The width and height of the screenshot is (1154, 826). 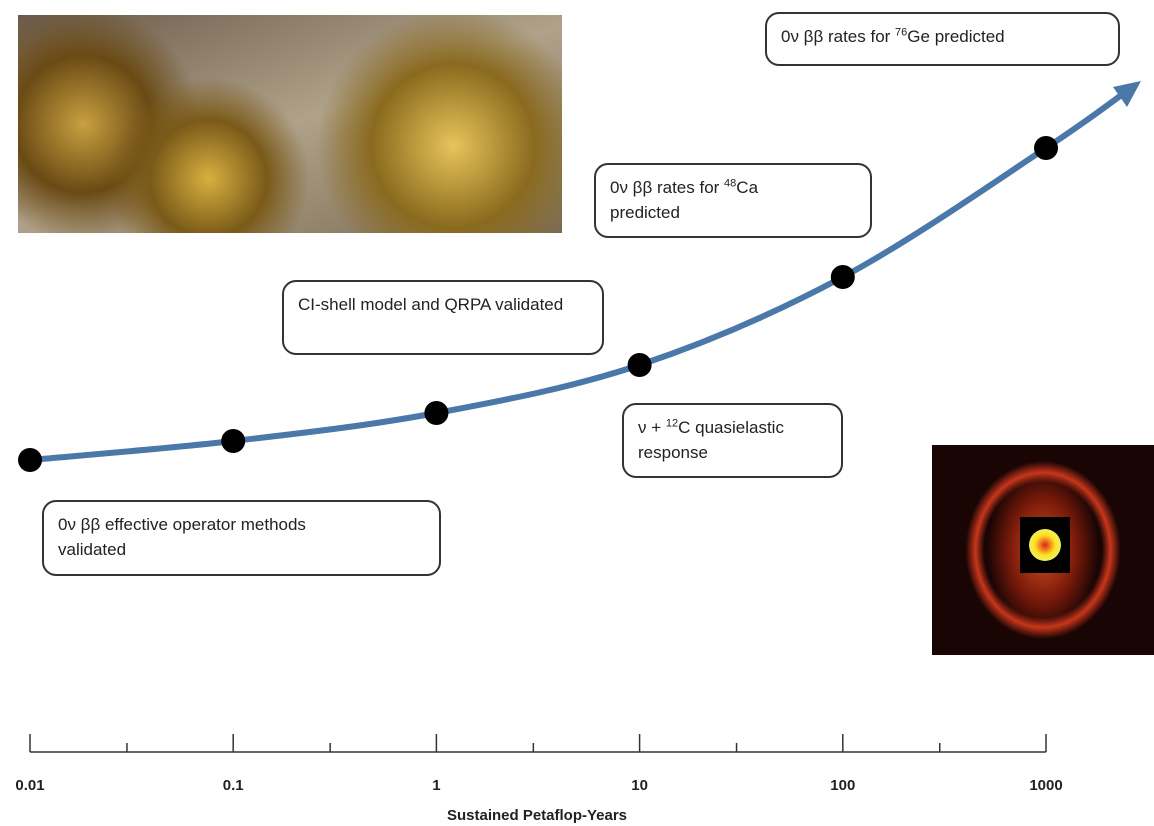 I want to click on annotation-text: C quasielastic response, so click(x=711, y=440).